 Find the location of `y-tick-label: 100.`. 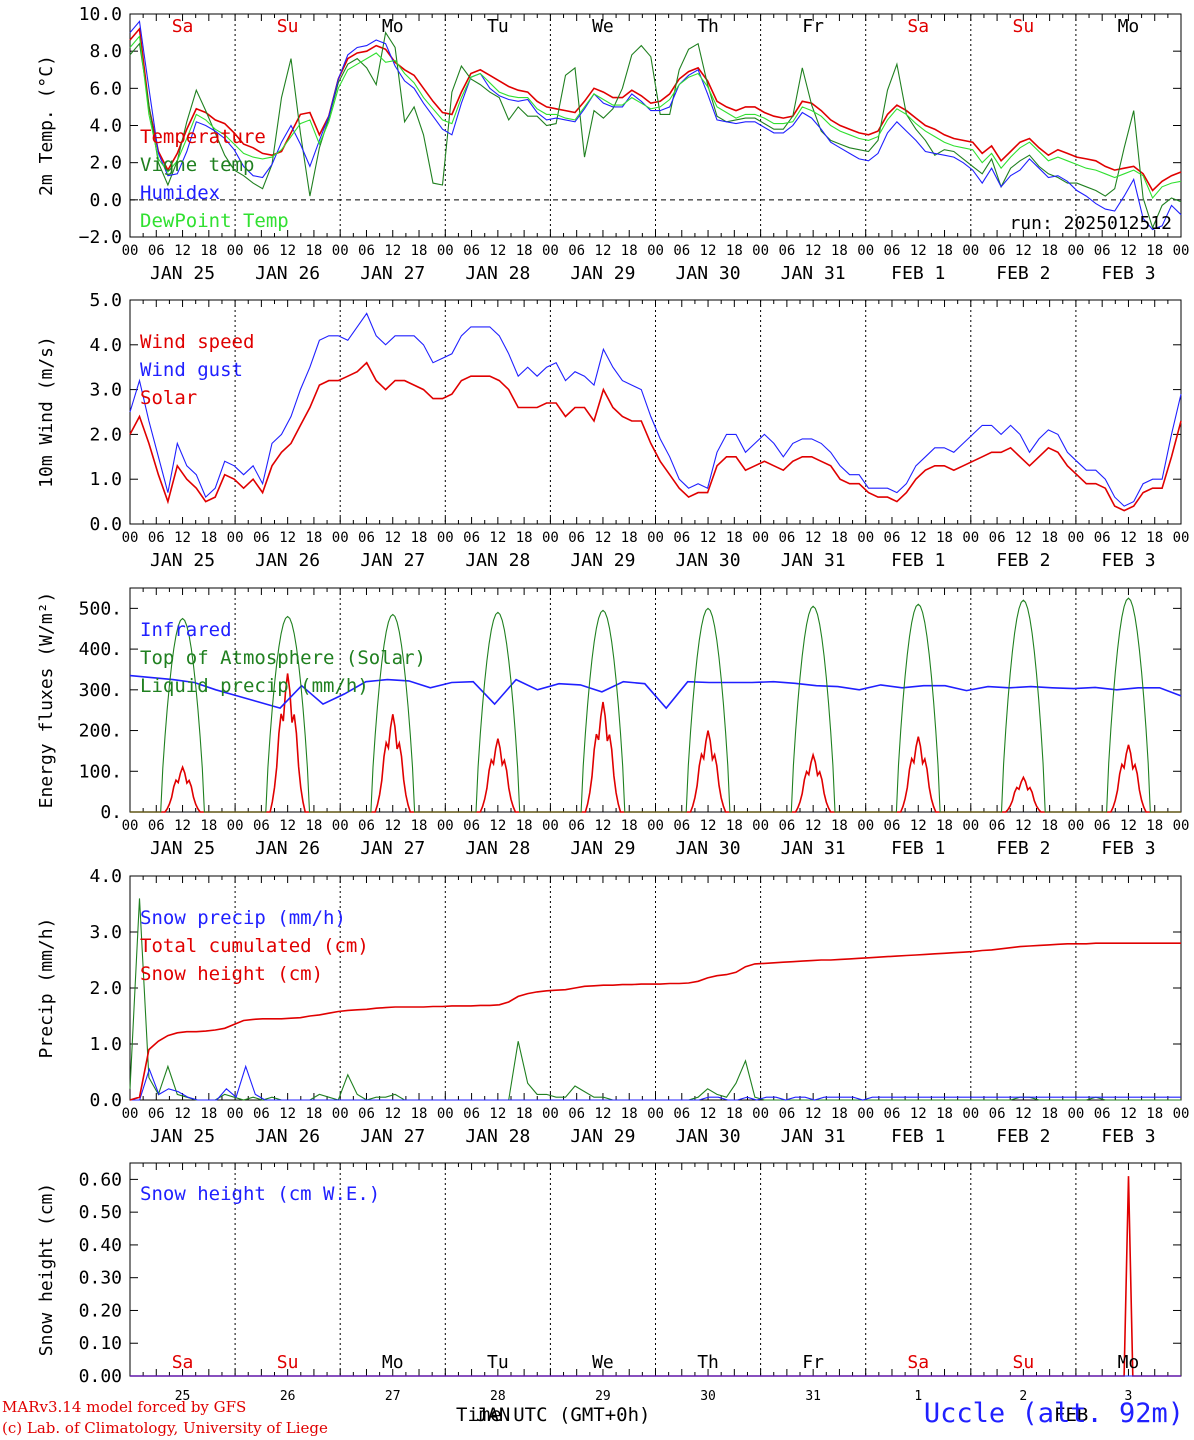

y-tick-label: 100. is located at coordinates (100, 771).